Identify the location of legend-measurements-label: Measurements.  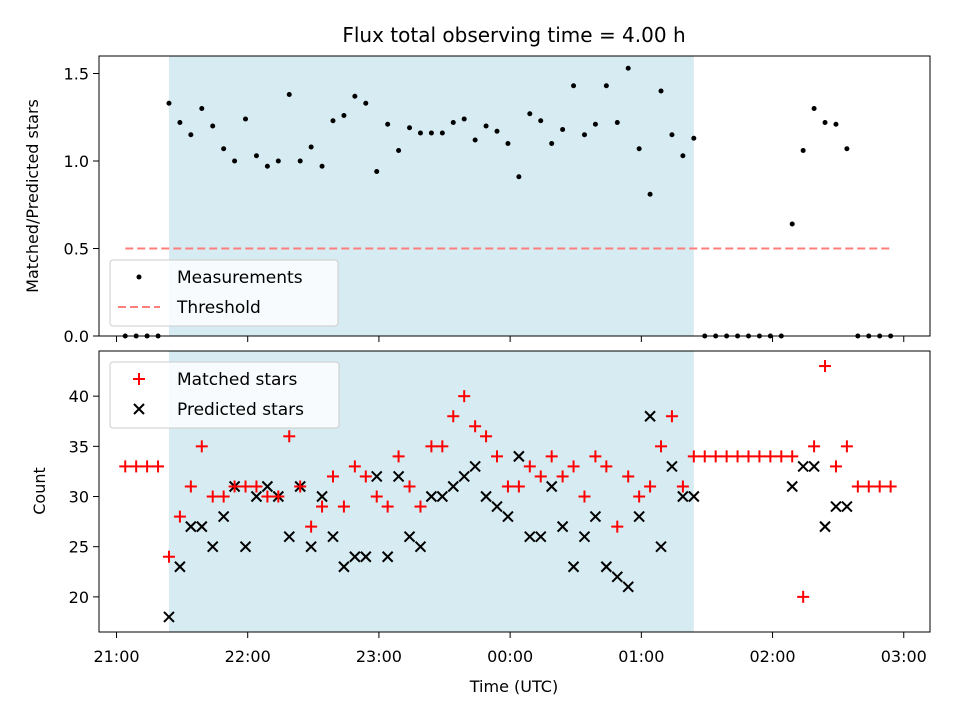
(240, 278).